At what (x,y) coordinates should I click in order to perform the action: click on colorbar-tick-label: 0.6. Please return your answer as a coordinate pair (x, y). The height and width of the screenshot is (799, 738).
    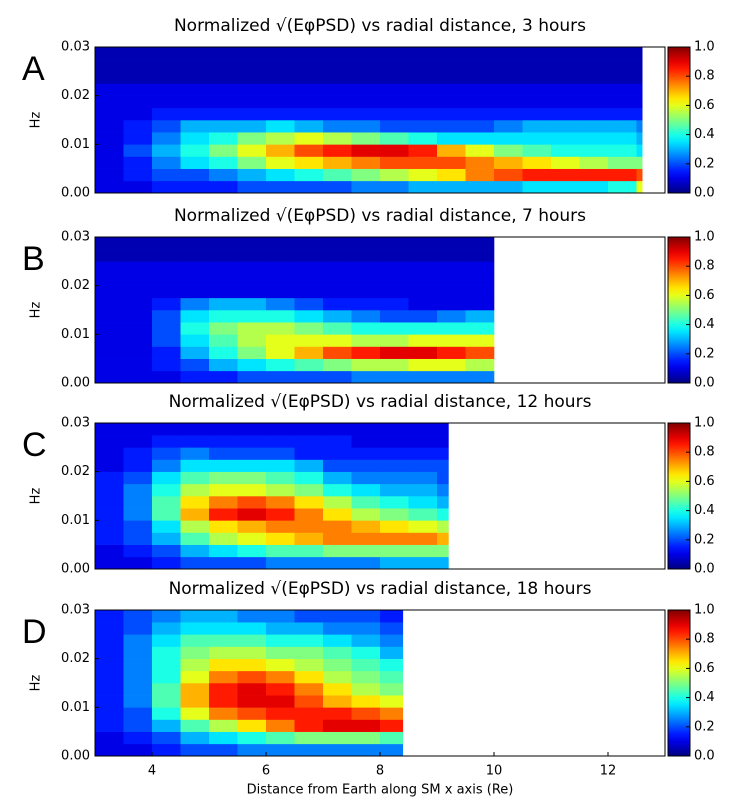
    Looking at the image, I should click on (704, 105).